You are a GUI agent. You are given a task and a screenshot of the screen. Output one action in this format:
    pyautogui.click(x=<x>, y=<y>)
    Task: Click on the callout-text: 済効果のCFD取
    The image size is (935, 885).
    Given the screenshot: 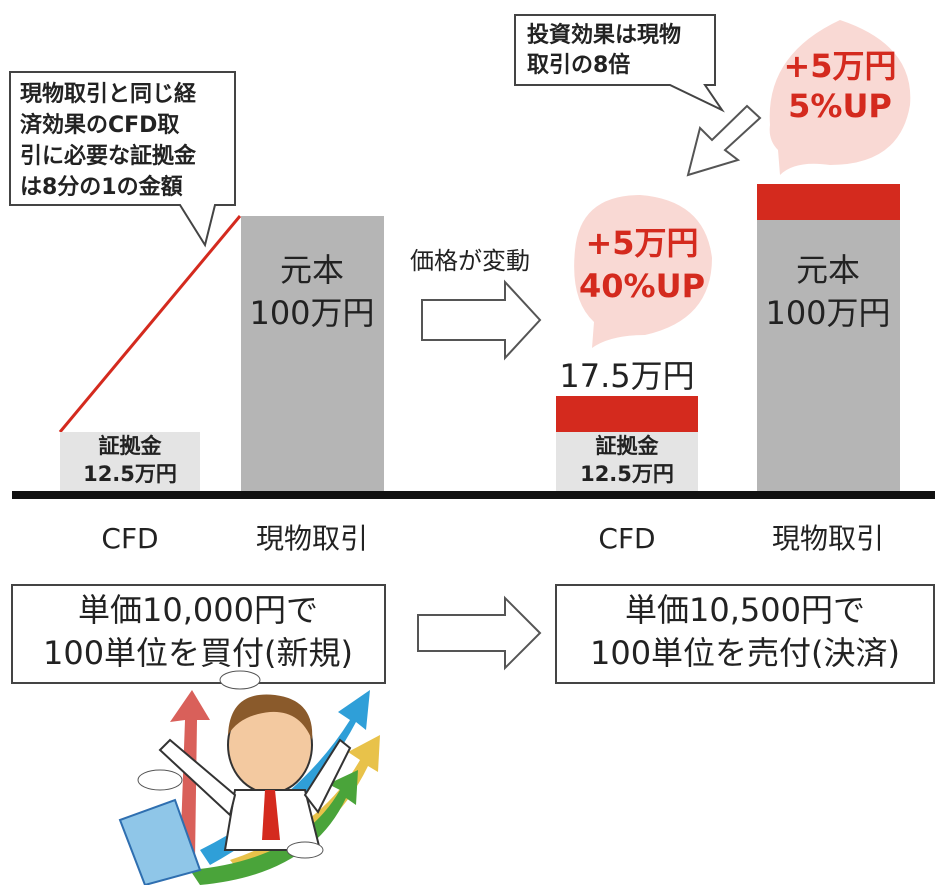 What is the action you would take?
    pyautogui.click(x=99, y=125)
    